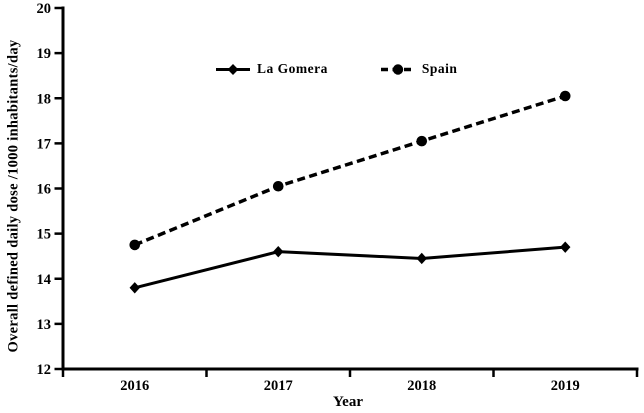 This screenshot has height=413, width=644. What do you see at coordinates (44, 370) in the screenshot?
I see `y-tick-label: 12` at bounding box center [44, 370].